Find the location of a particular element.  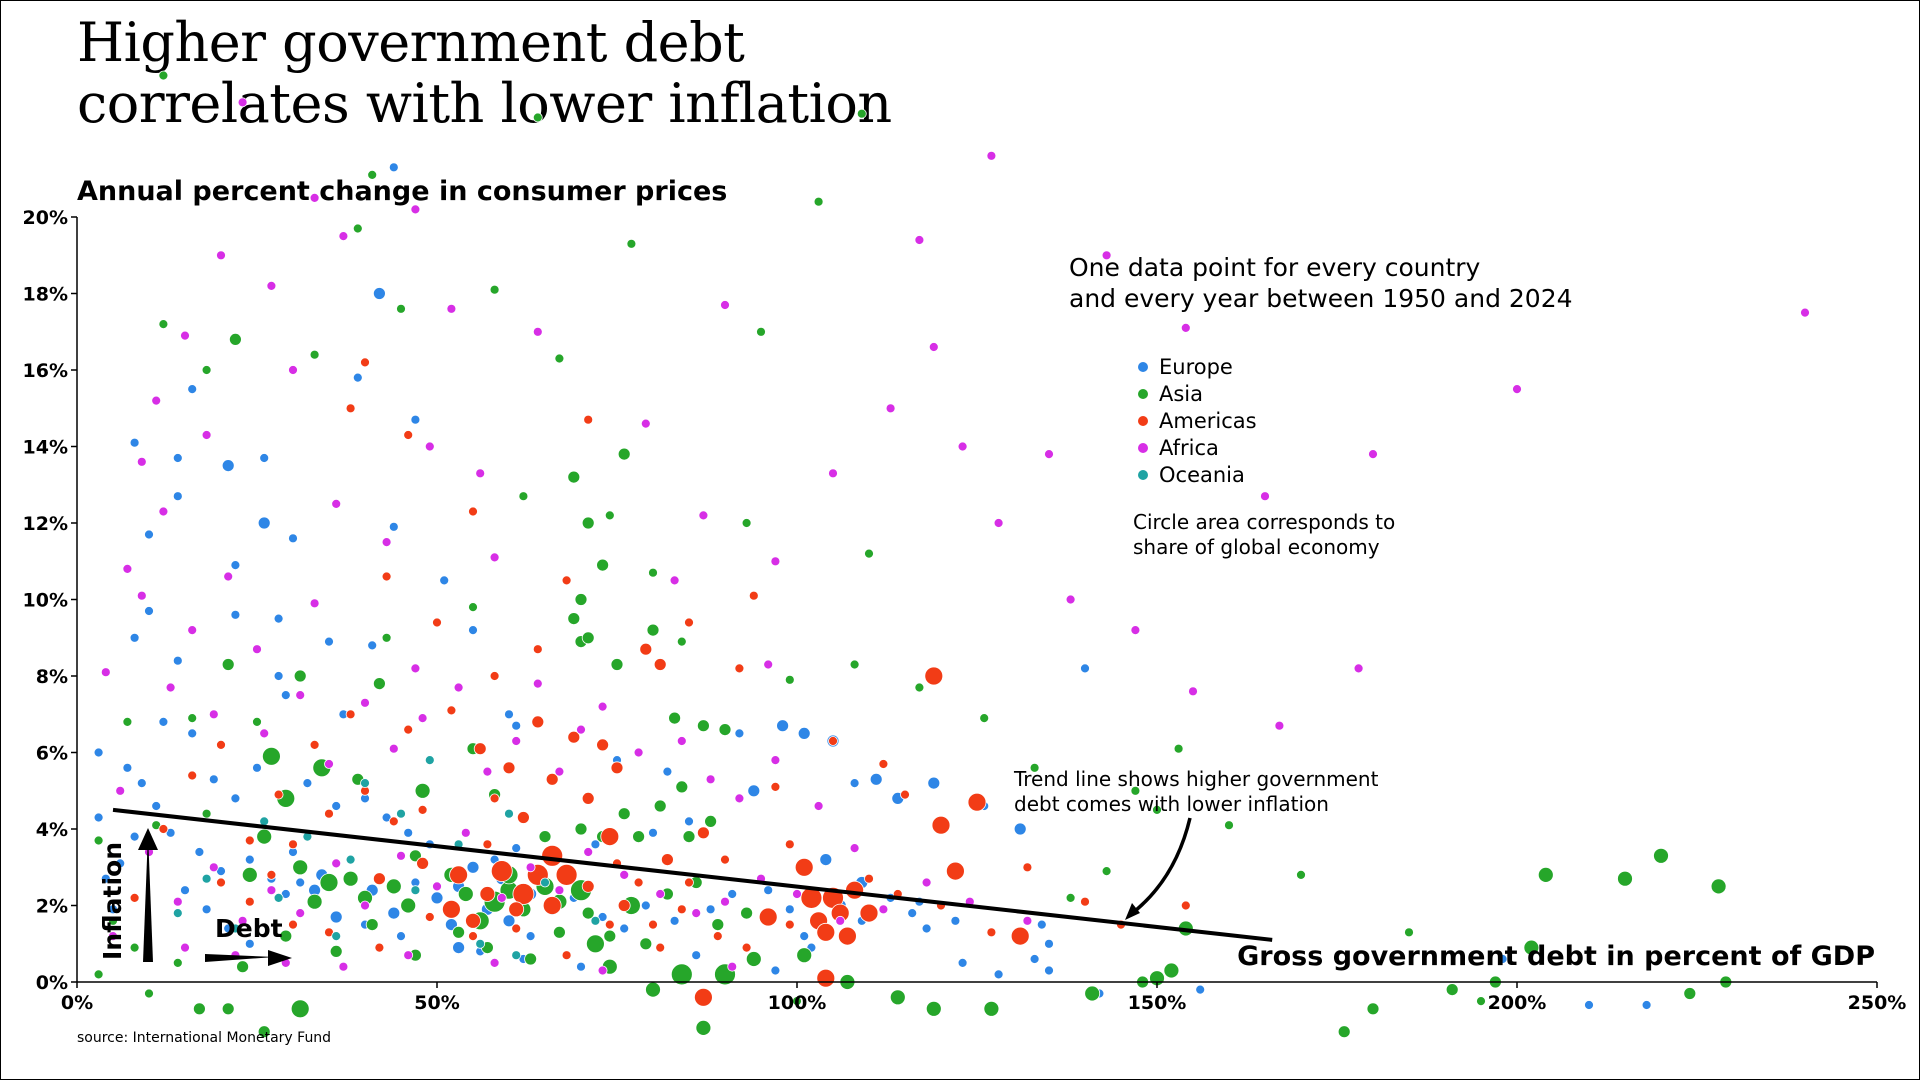

intro-note-line-2: and every year between 1950 and 2024 is located at coordinates (1321, 298).